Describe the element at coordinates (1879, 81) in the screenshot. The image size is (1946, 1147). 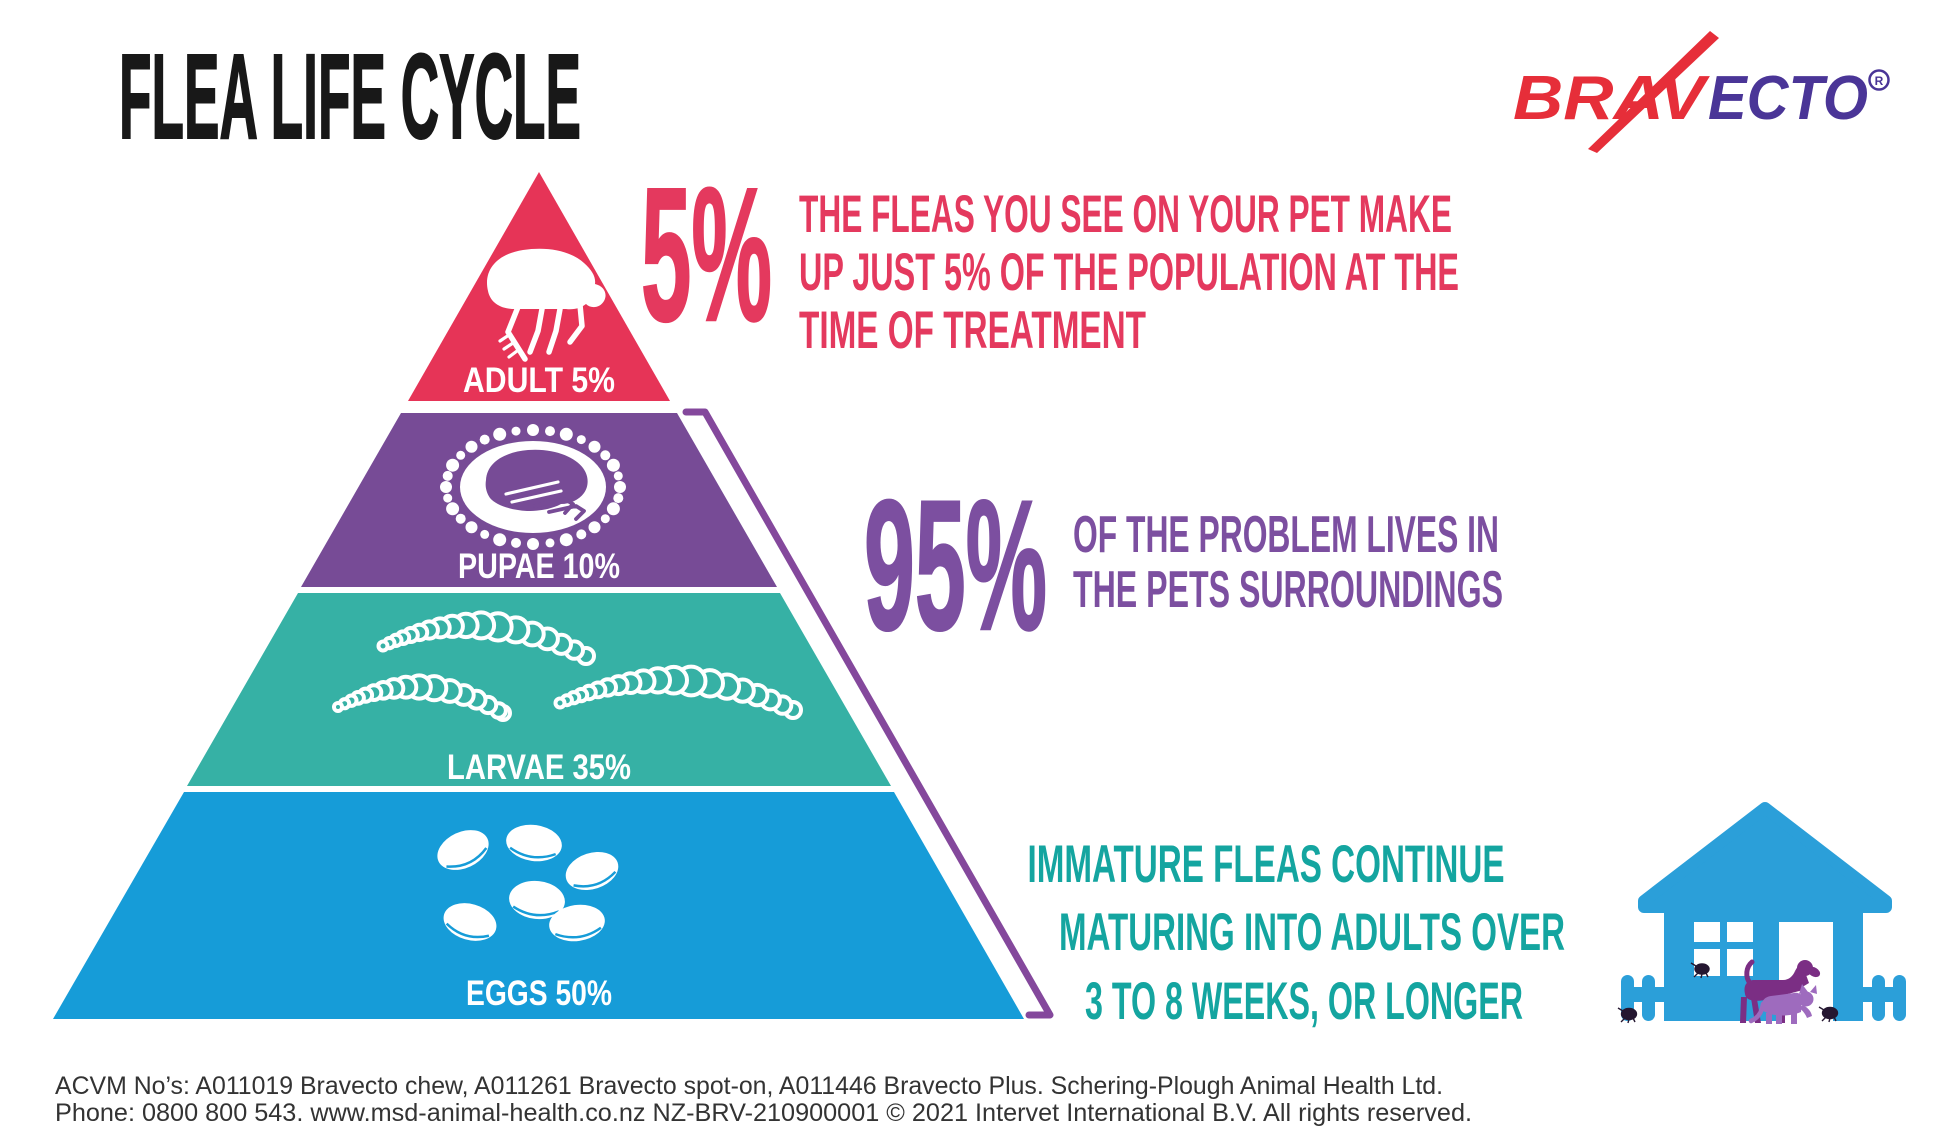
I see `svg-text: R` at that location.